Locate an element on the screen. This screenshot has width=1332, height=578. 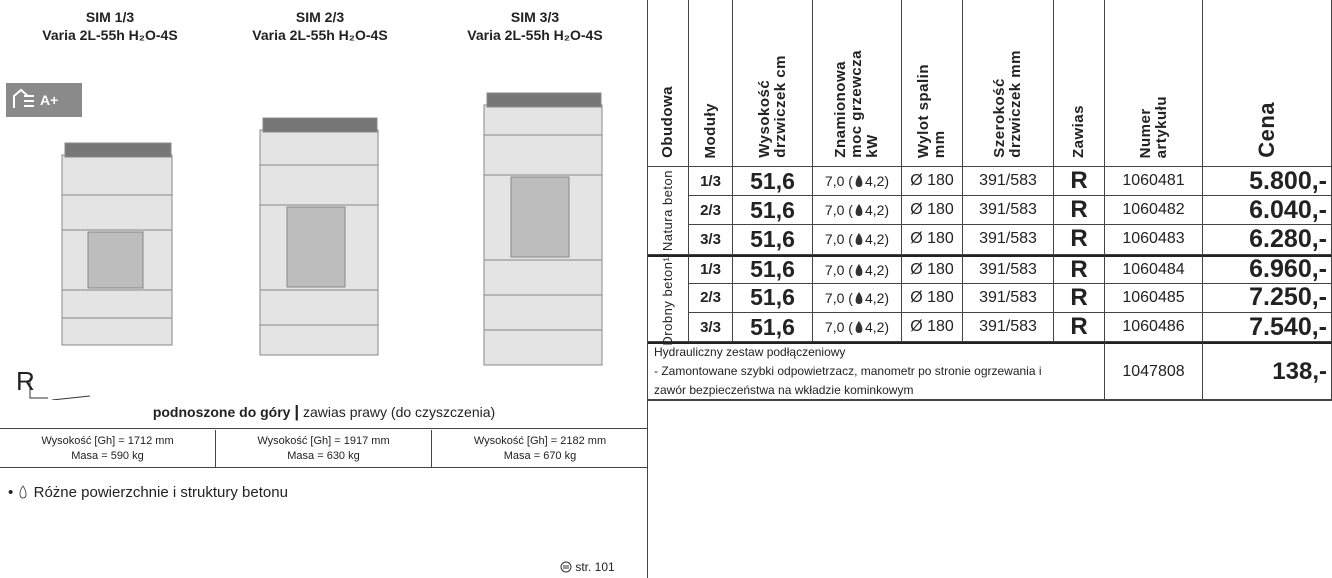
article-text: 1060482 is located at coordinates (1153, 210).